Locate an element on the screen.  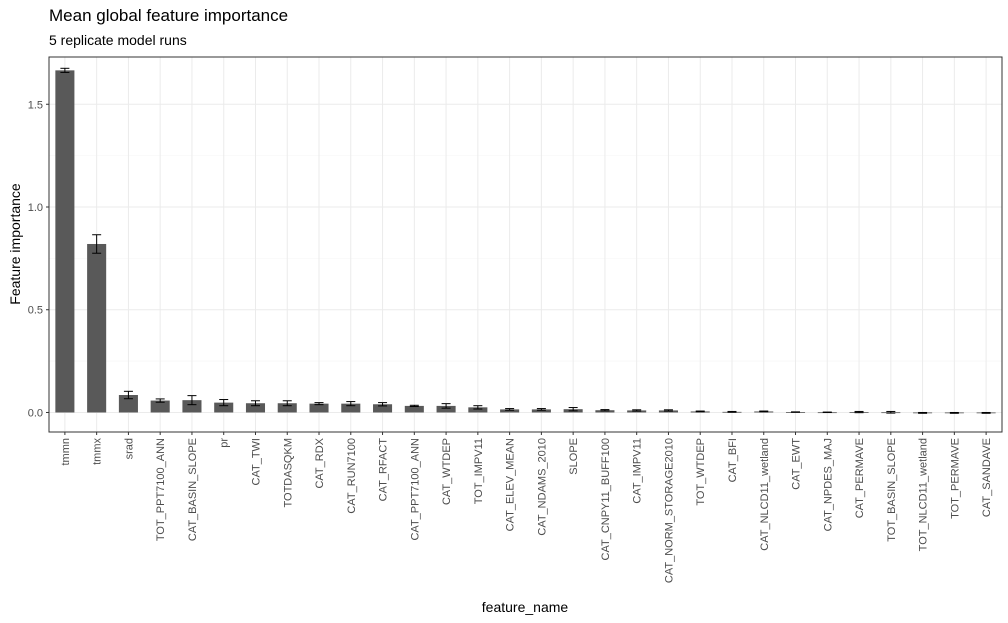
y-axis-ticks: 0.0 0.5 1.0 1.5 is located at coordinates (38, 259).